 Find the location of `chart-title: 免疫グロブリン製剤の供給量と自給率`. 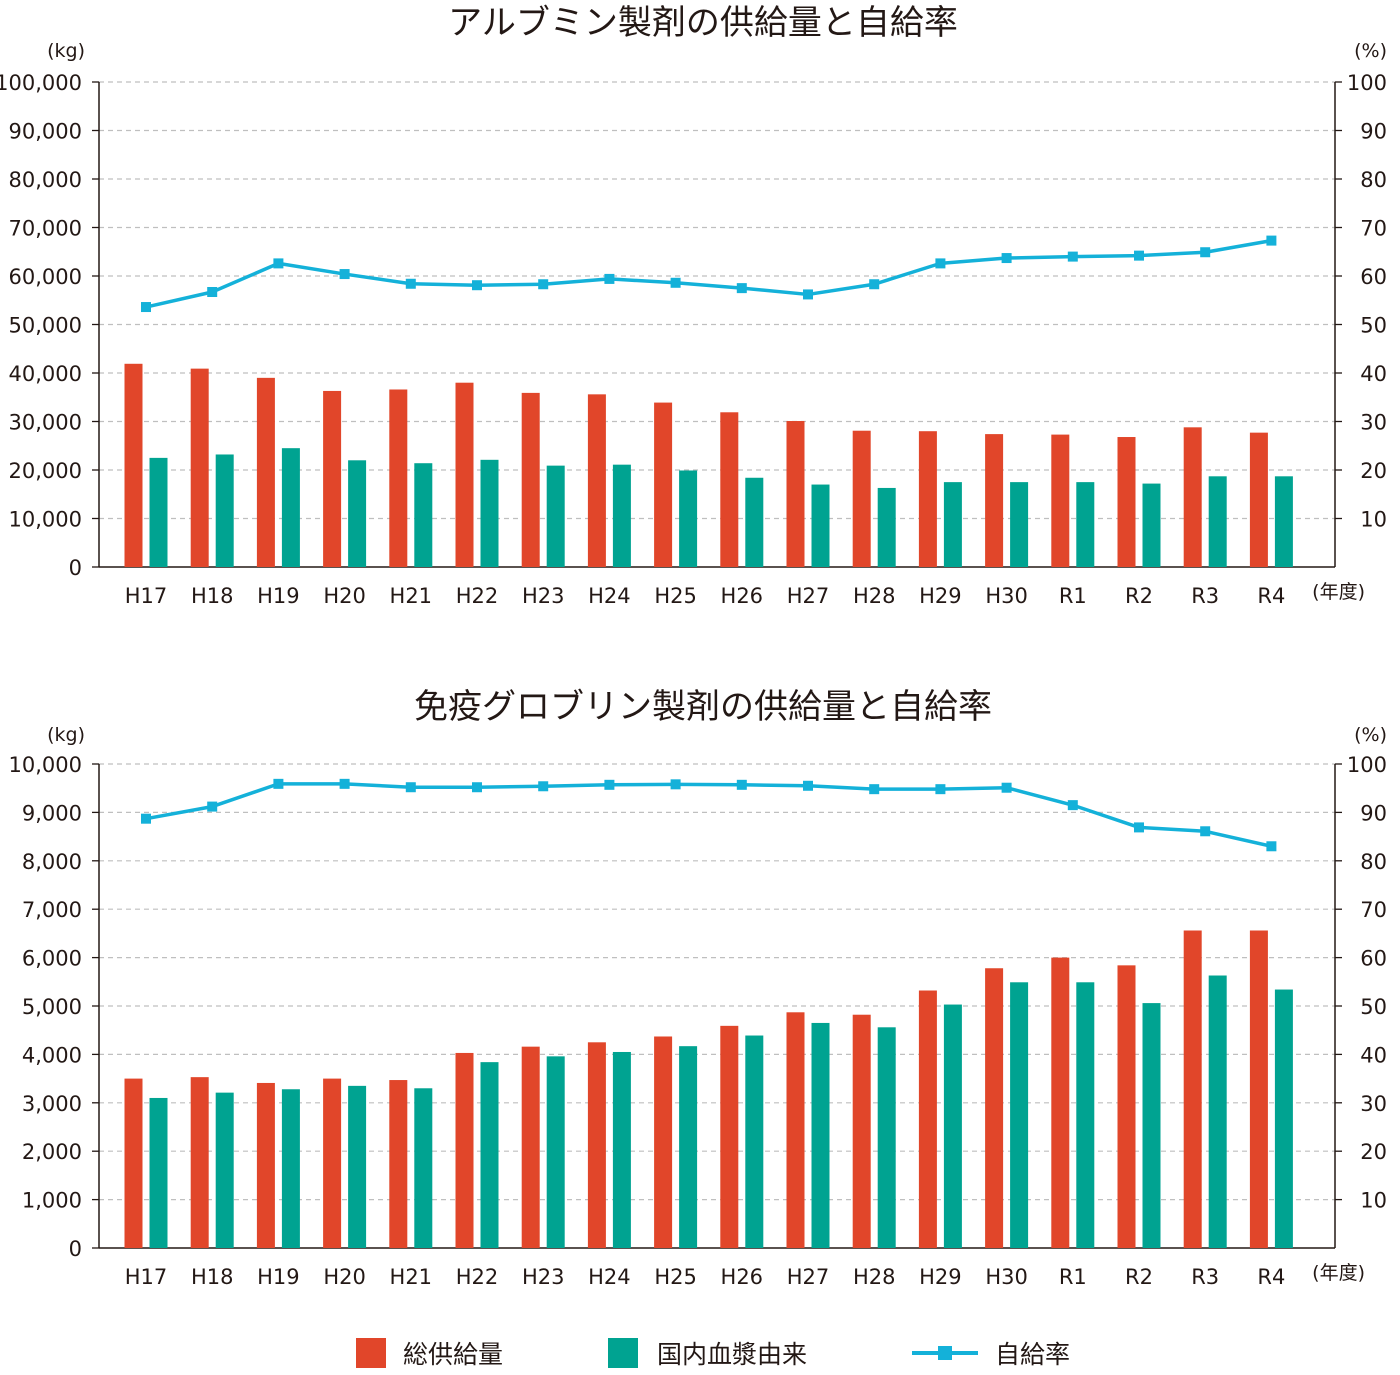

chart-title: 免疫グロブリン製剤の供給量と自給率 is located at coordinates (703, 707).